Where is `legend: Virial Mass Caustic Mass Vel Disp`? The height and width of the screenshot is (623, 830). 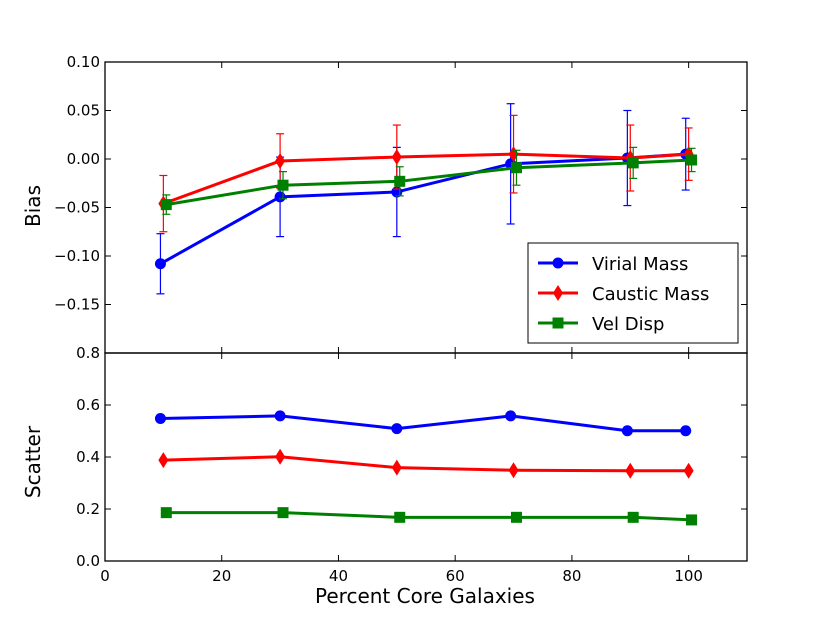
legend: Virial Mass Caustic Mass Vel Disp is located at coordinates (633, 293).